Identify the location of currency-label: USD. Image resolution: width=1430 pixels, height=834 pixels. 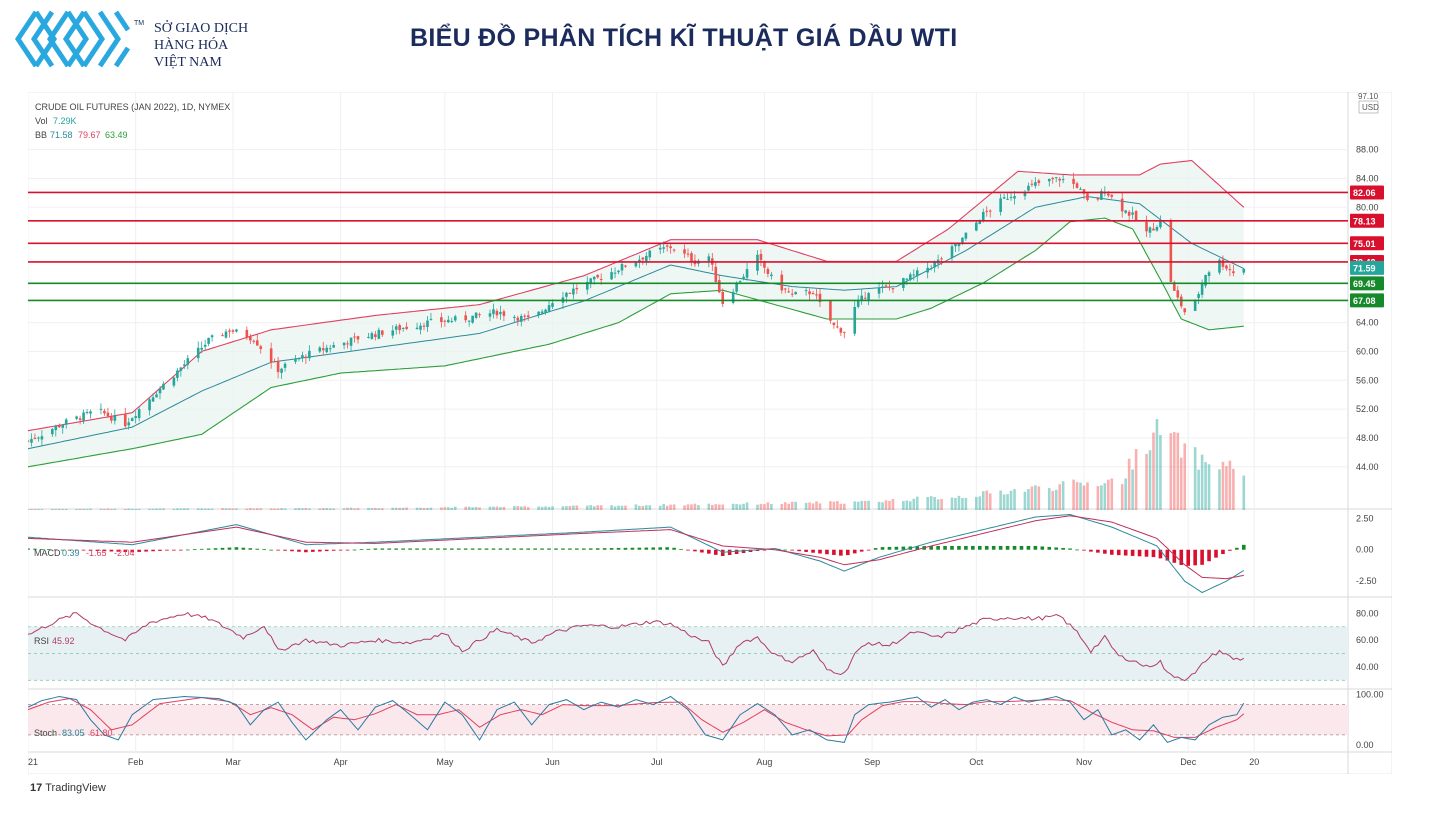
(1370, 107).